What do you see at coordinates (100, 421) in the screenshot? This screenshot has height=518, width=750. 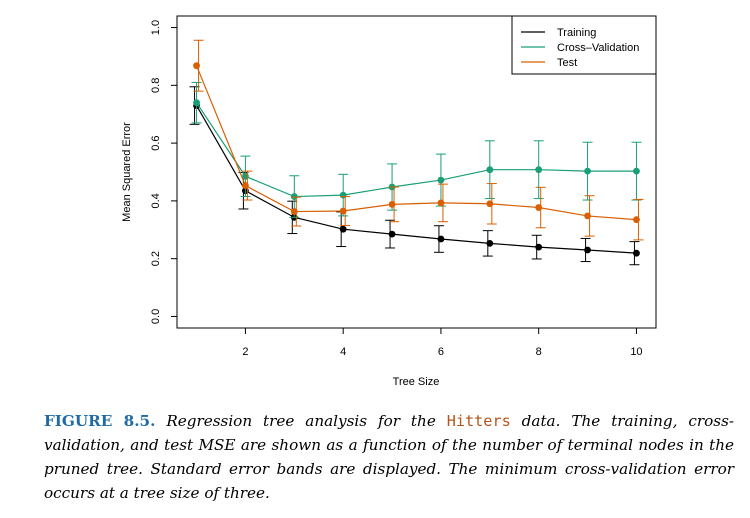 I see `figure-label: FIGURE 8.5.` at bounding box center [100, 421].